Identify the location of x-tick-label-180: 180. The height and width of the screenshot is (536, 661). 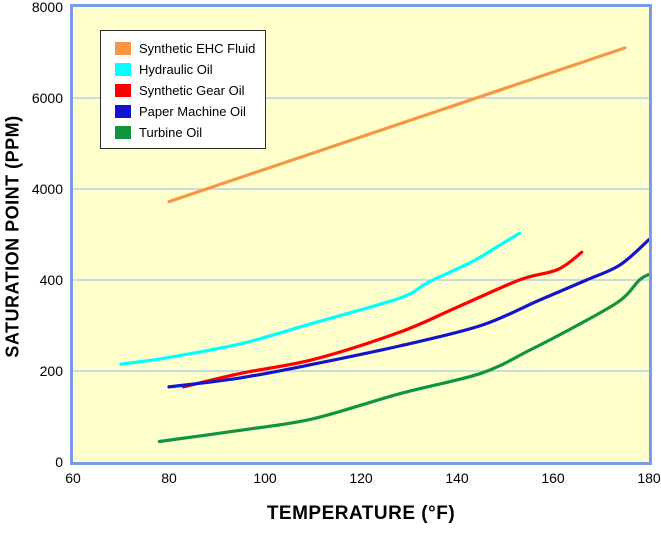
(649, 478).